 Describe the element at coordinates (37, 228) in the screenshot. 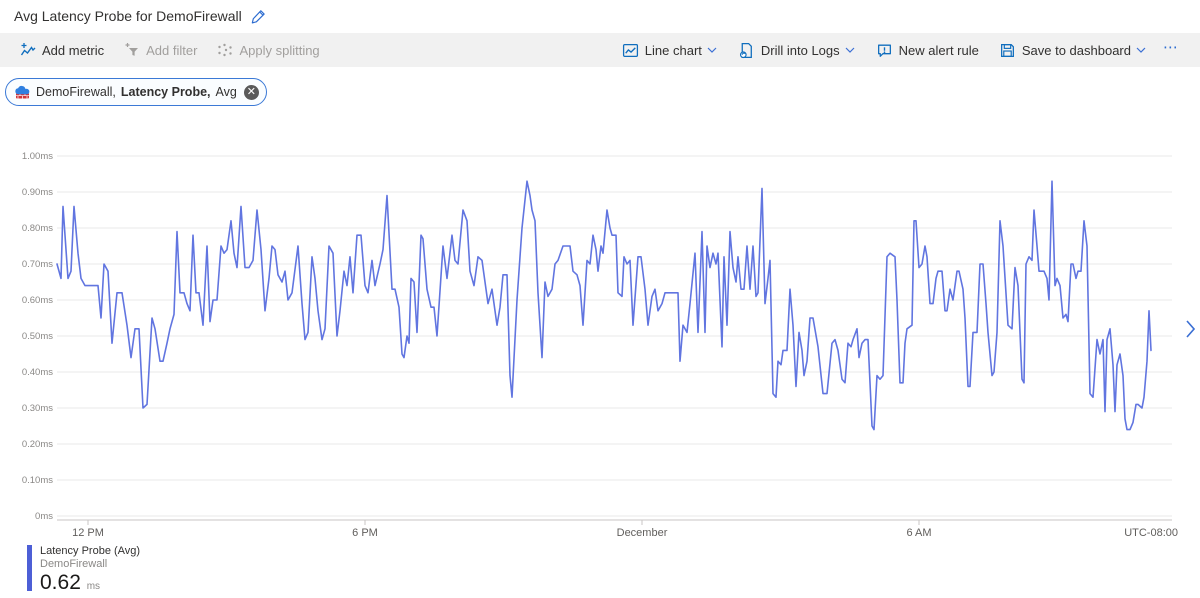

I see `svg-text: 0.80ms` at that location.